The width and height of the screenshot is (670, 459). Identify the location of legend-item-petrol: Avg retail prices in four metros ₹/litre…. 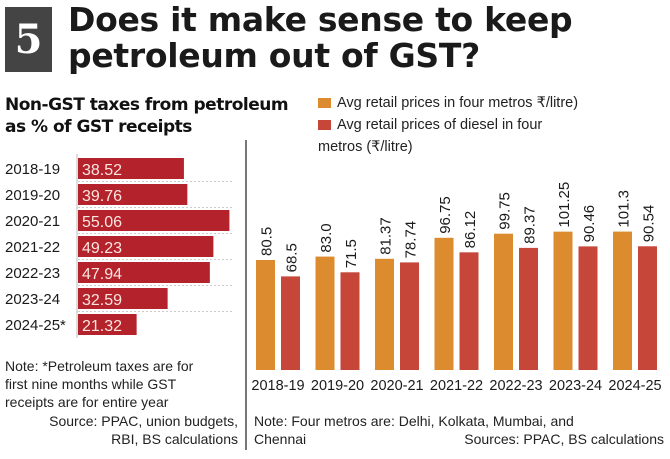
(448, 103).